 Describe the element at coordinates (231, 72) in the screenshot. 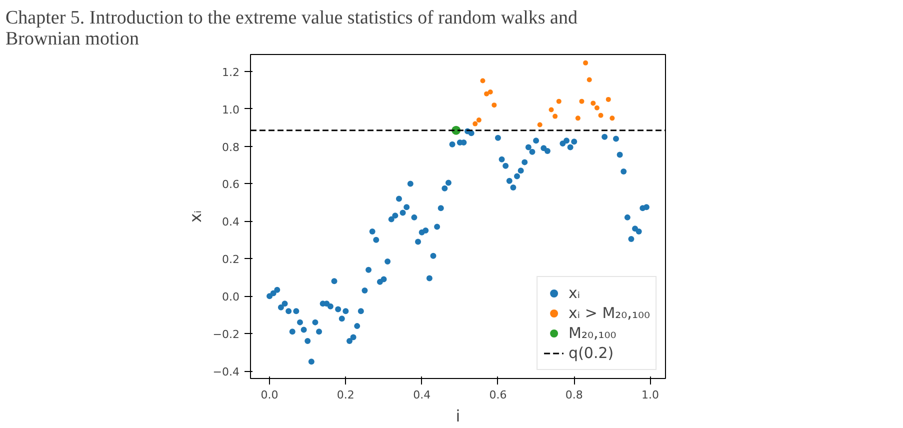

I see `y-tick-label: 1.2` at that location.